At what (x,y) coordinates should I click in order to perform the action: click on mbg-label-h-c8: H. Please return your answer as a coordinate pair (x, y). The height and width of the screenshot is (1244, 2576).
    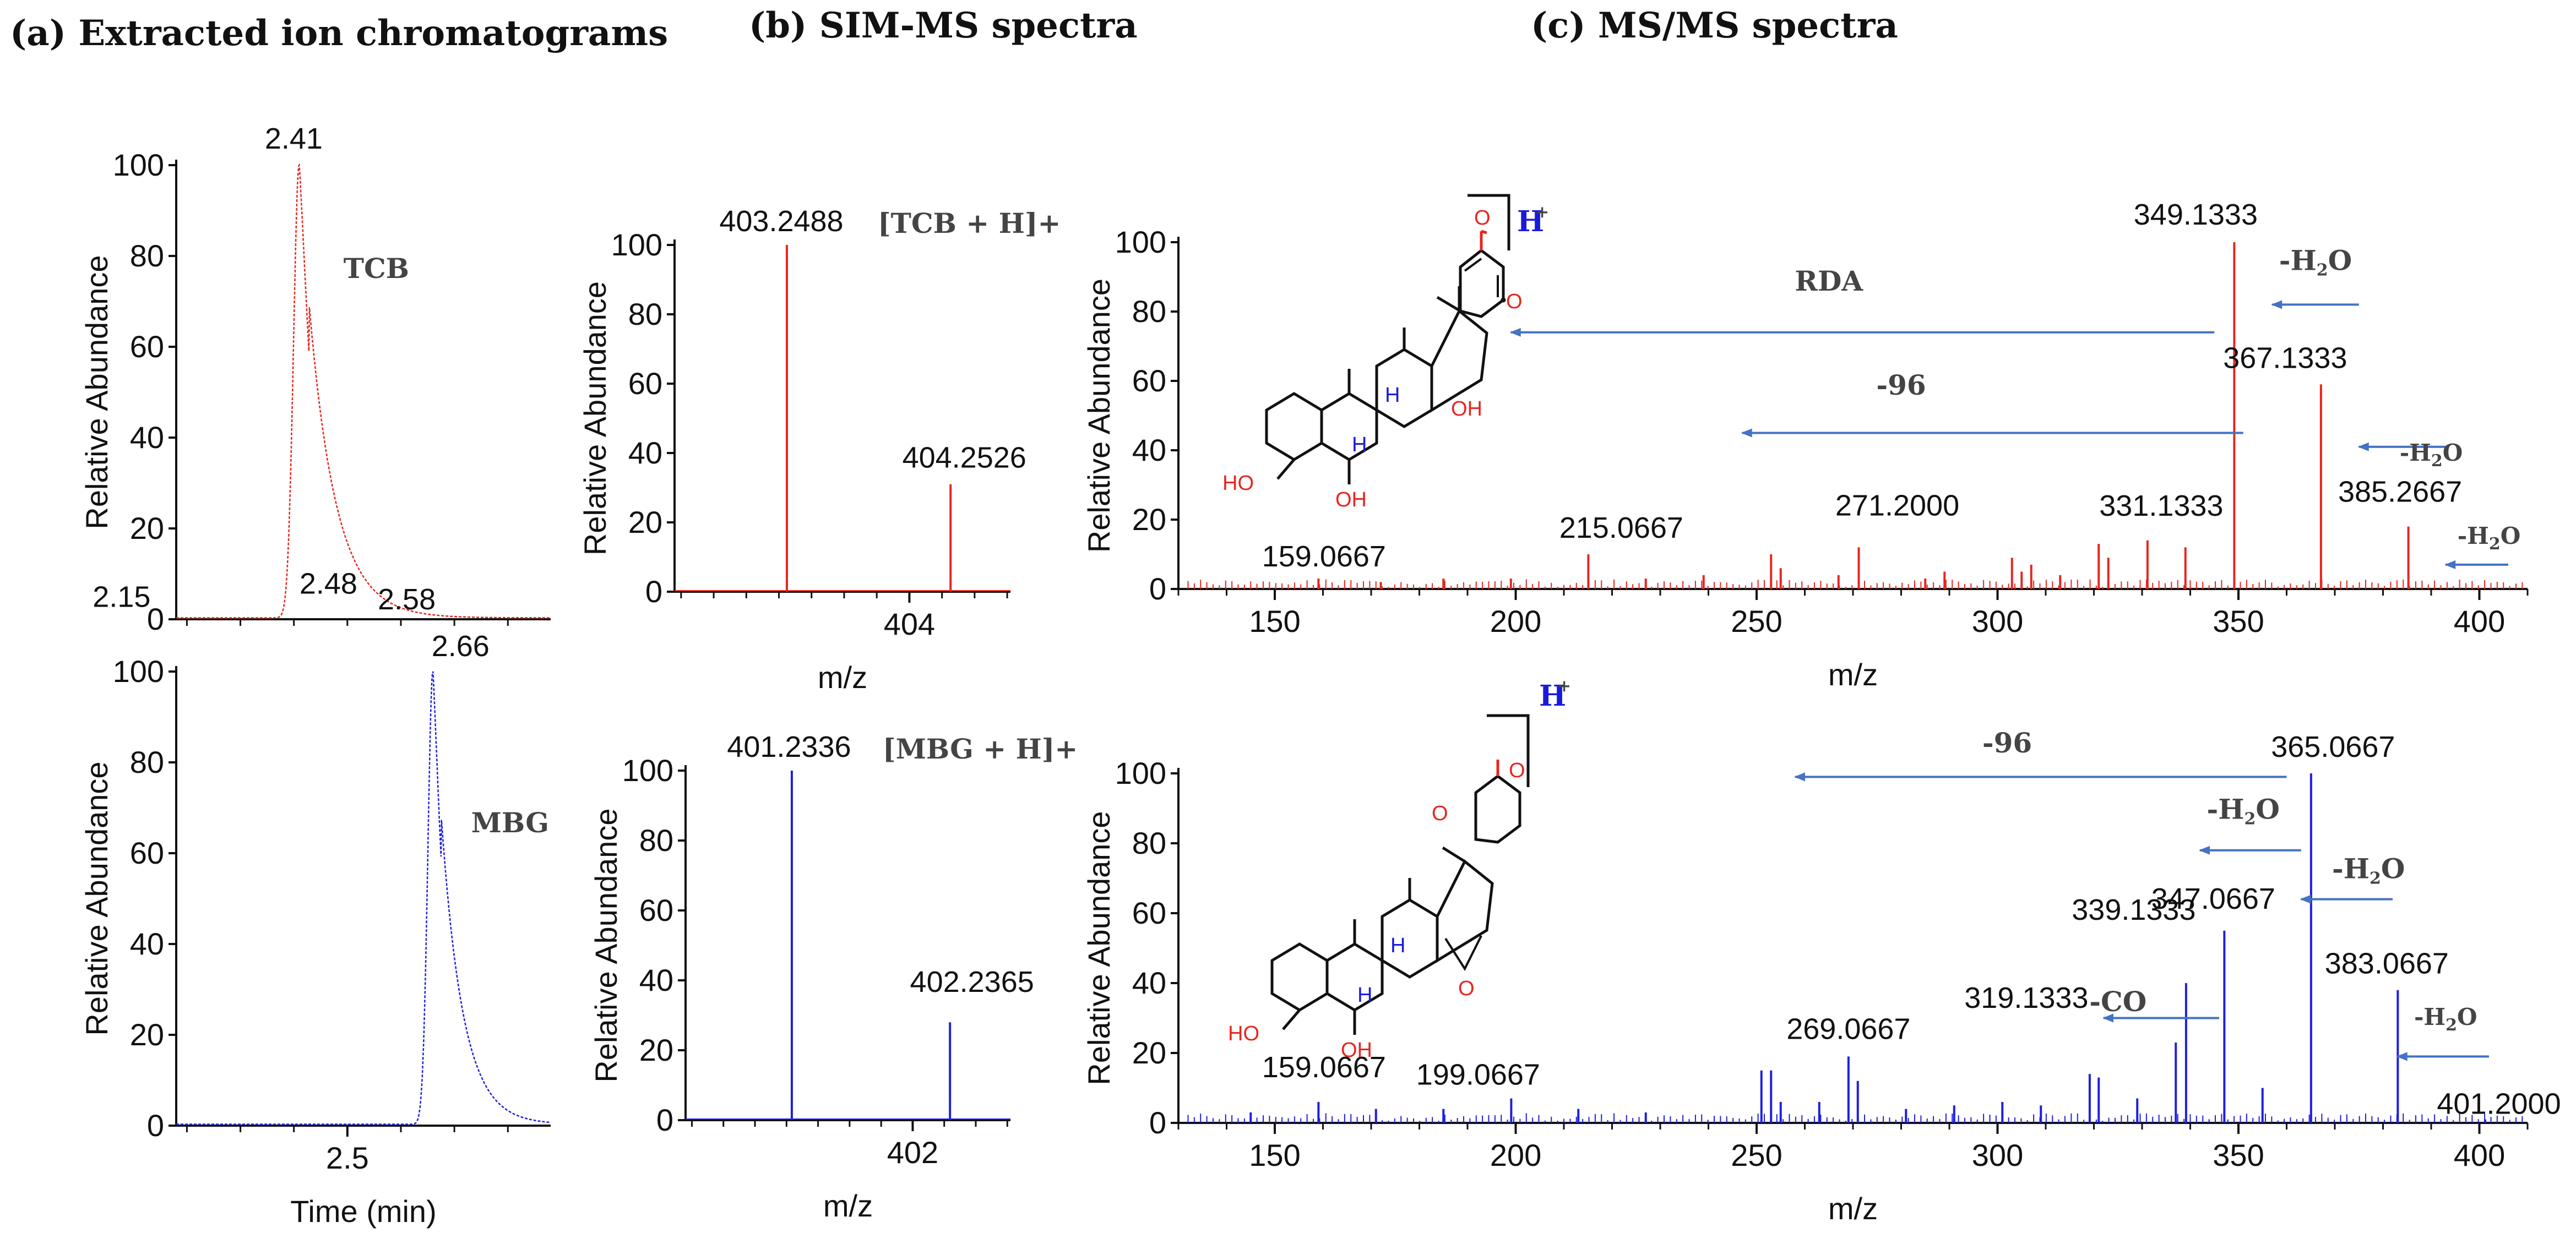
    Looking at the image, I should click on (1397, 946).